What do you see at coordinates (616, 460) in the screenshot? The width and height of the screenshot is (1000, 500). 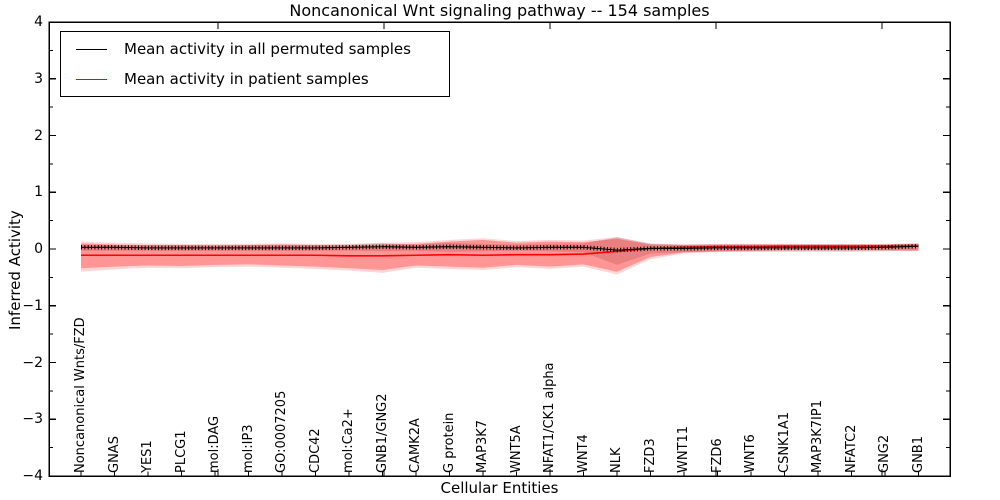 I see `x-category-label: NLK` at bounding box center [616, 460].